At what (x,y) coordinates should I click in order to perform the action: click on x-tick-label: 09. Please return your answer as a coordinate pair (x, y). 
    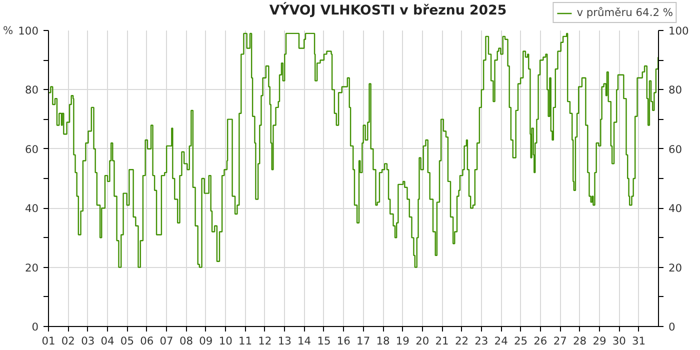
    Looking at the image, I should click on (206, 341).